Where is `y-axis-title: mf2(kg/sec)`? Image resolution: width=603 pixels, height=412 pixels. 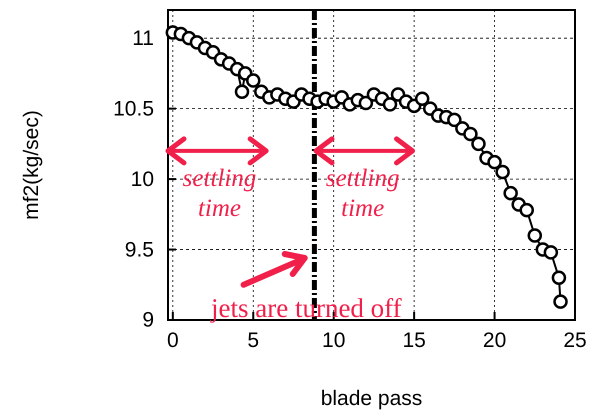
y-axis-title: mf2(kg/sec) is located at coordinates (31, 165).